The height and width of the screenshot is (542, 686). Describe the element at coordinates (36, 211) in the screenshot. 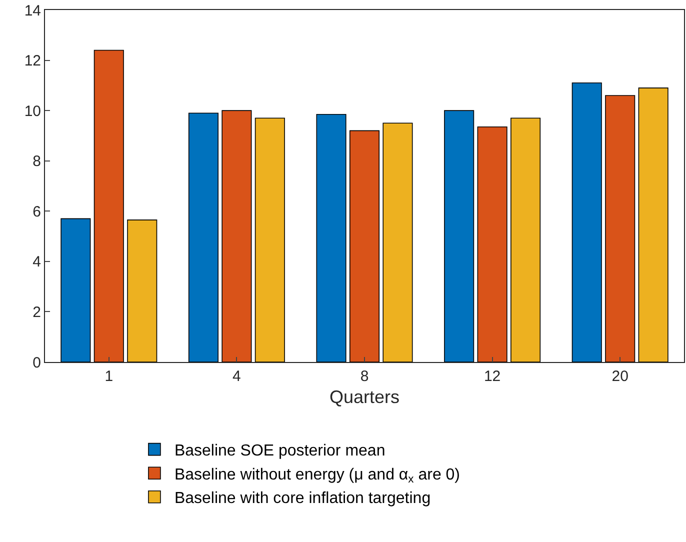

I see `y-tick-label: 6` at that location.